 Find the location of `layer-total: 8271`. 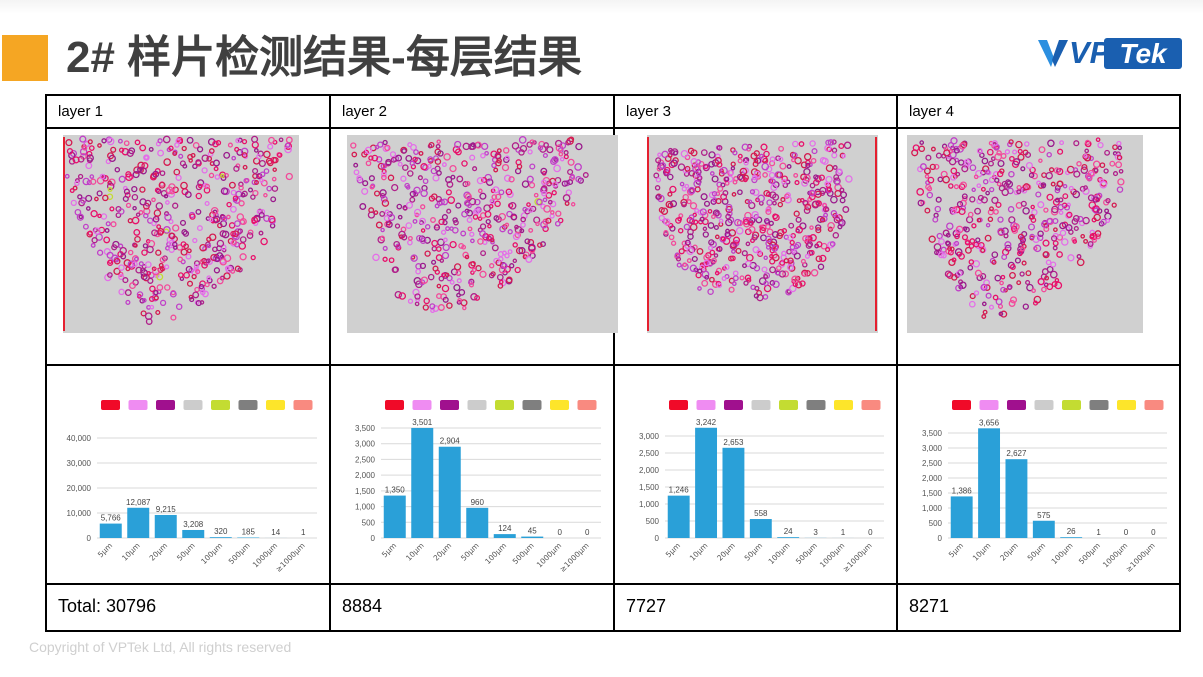

layer-total: 8271 is located at coordinates (929, 606).